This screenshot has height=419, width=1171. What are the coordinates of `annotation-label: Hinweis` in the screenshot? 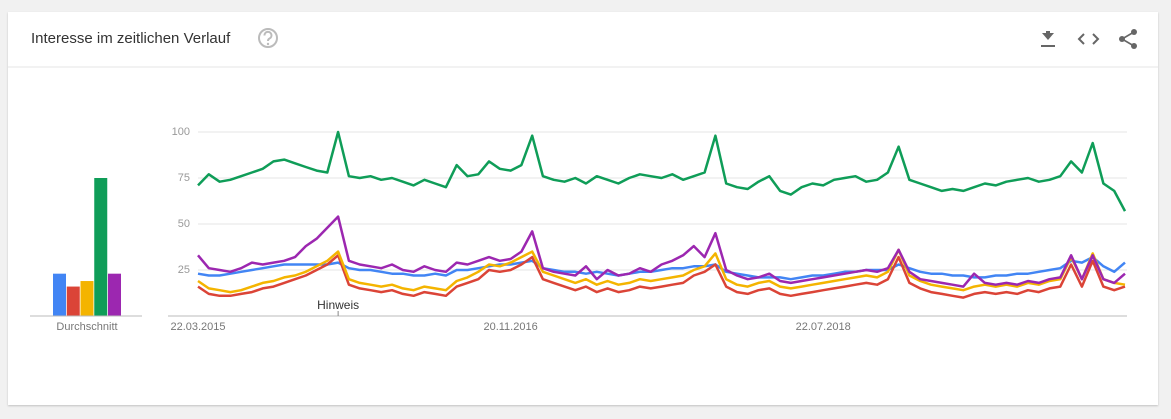 It's located at (338, 305).